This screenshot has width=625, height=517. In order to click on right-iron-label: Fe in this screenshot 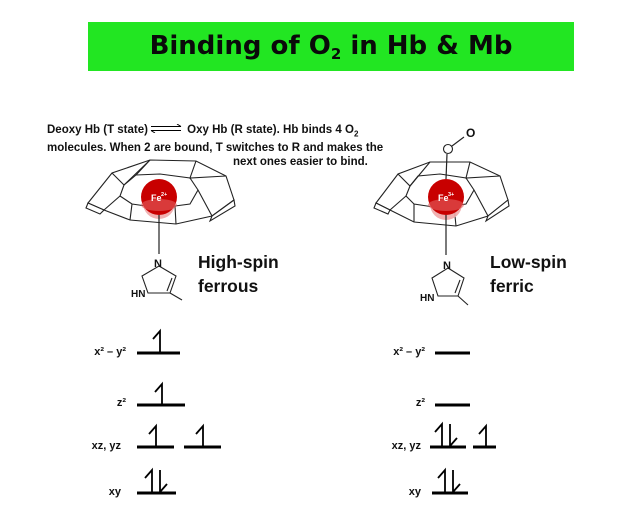, I will do `click(443, 198)`.